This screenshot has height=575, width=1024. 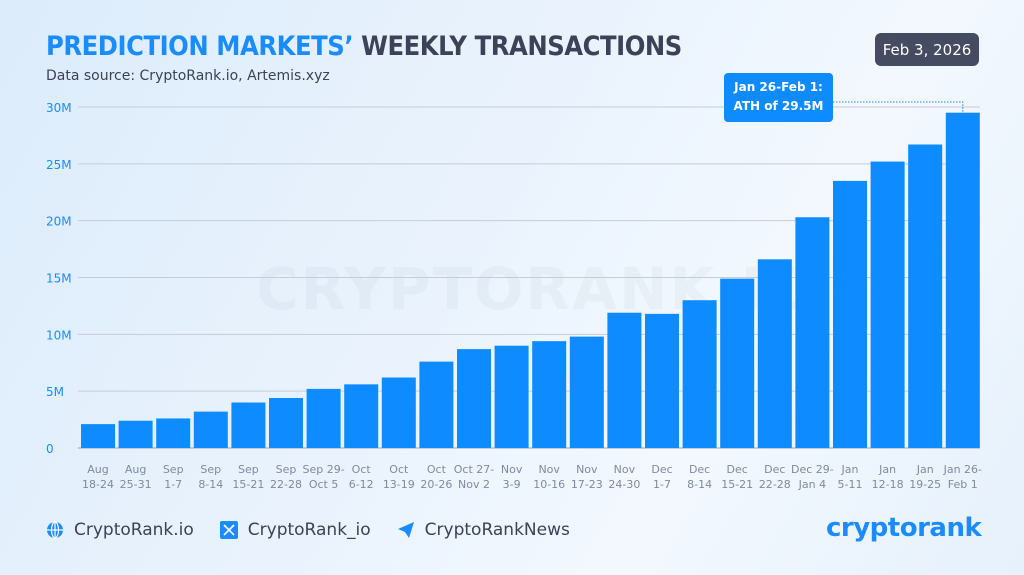 I want to click on footer-telegram: CryptoRankNews, so click(x=483, y=530).